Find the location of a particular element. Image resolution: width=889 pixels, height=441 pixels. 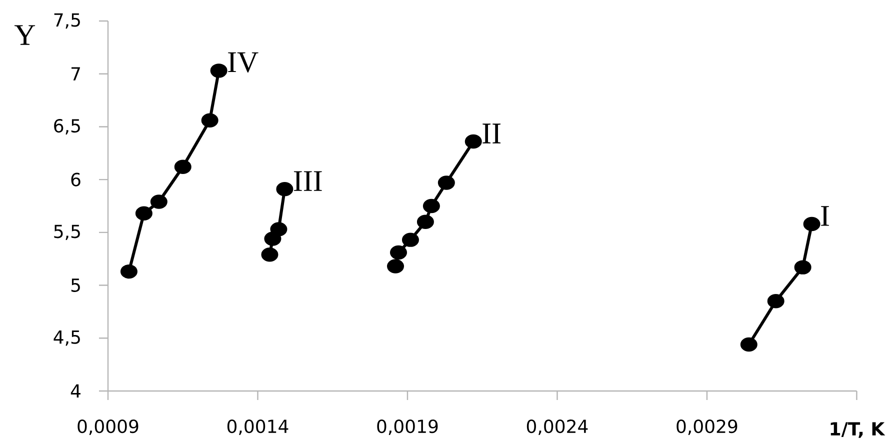

x-axis-title: 1/T, K is located at coordinates (858, 430).